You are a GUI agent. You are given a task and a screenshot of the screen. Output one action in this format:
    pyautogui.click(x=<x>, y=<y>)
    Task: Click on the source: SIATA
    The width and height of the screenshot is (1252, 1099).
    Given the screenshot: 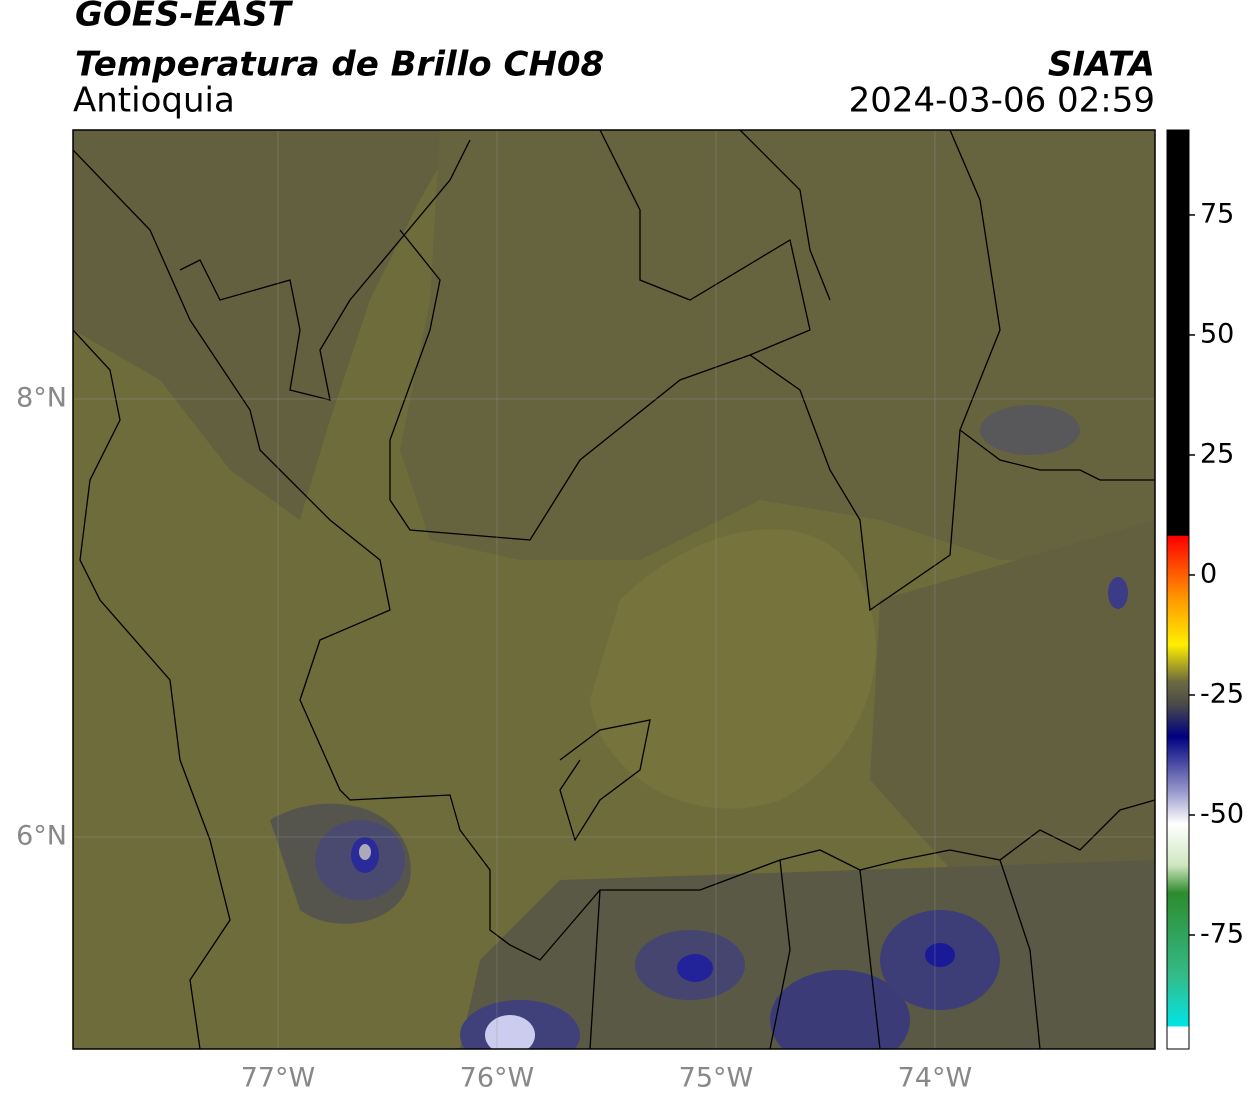 What is the action you would take?
    pyautogui.click(x=1101, y=65)
    